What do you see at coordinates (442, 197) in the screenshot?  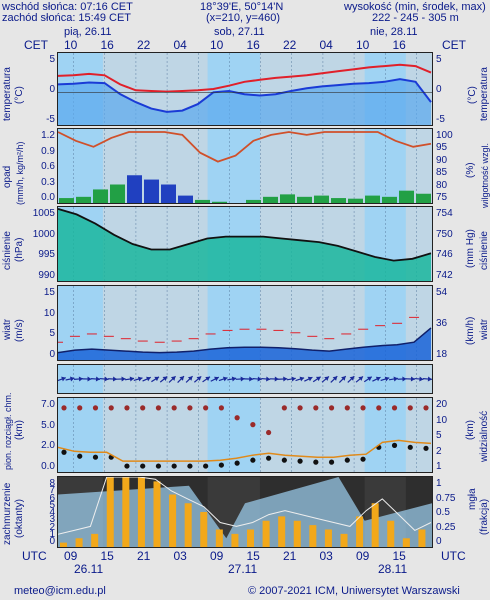 I see `tick-label: 75` at bounding box center [442, 197].